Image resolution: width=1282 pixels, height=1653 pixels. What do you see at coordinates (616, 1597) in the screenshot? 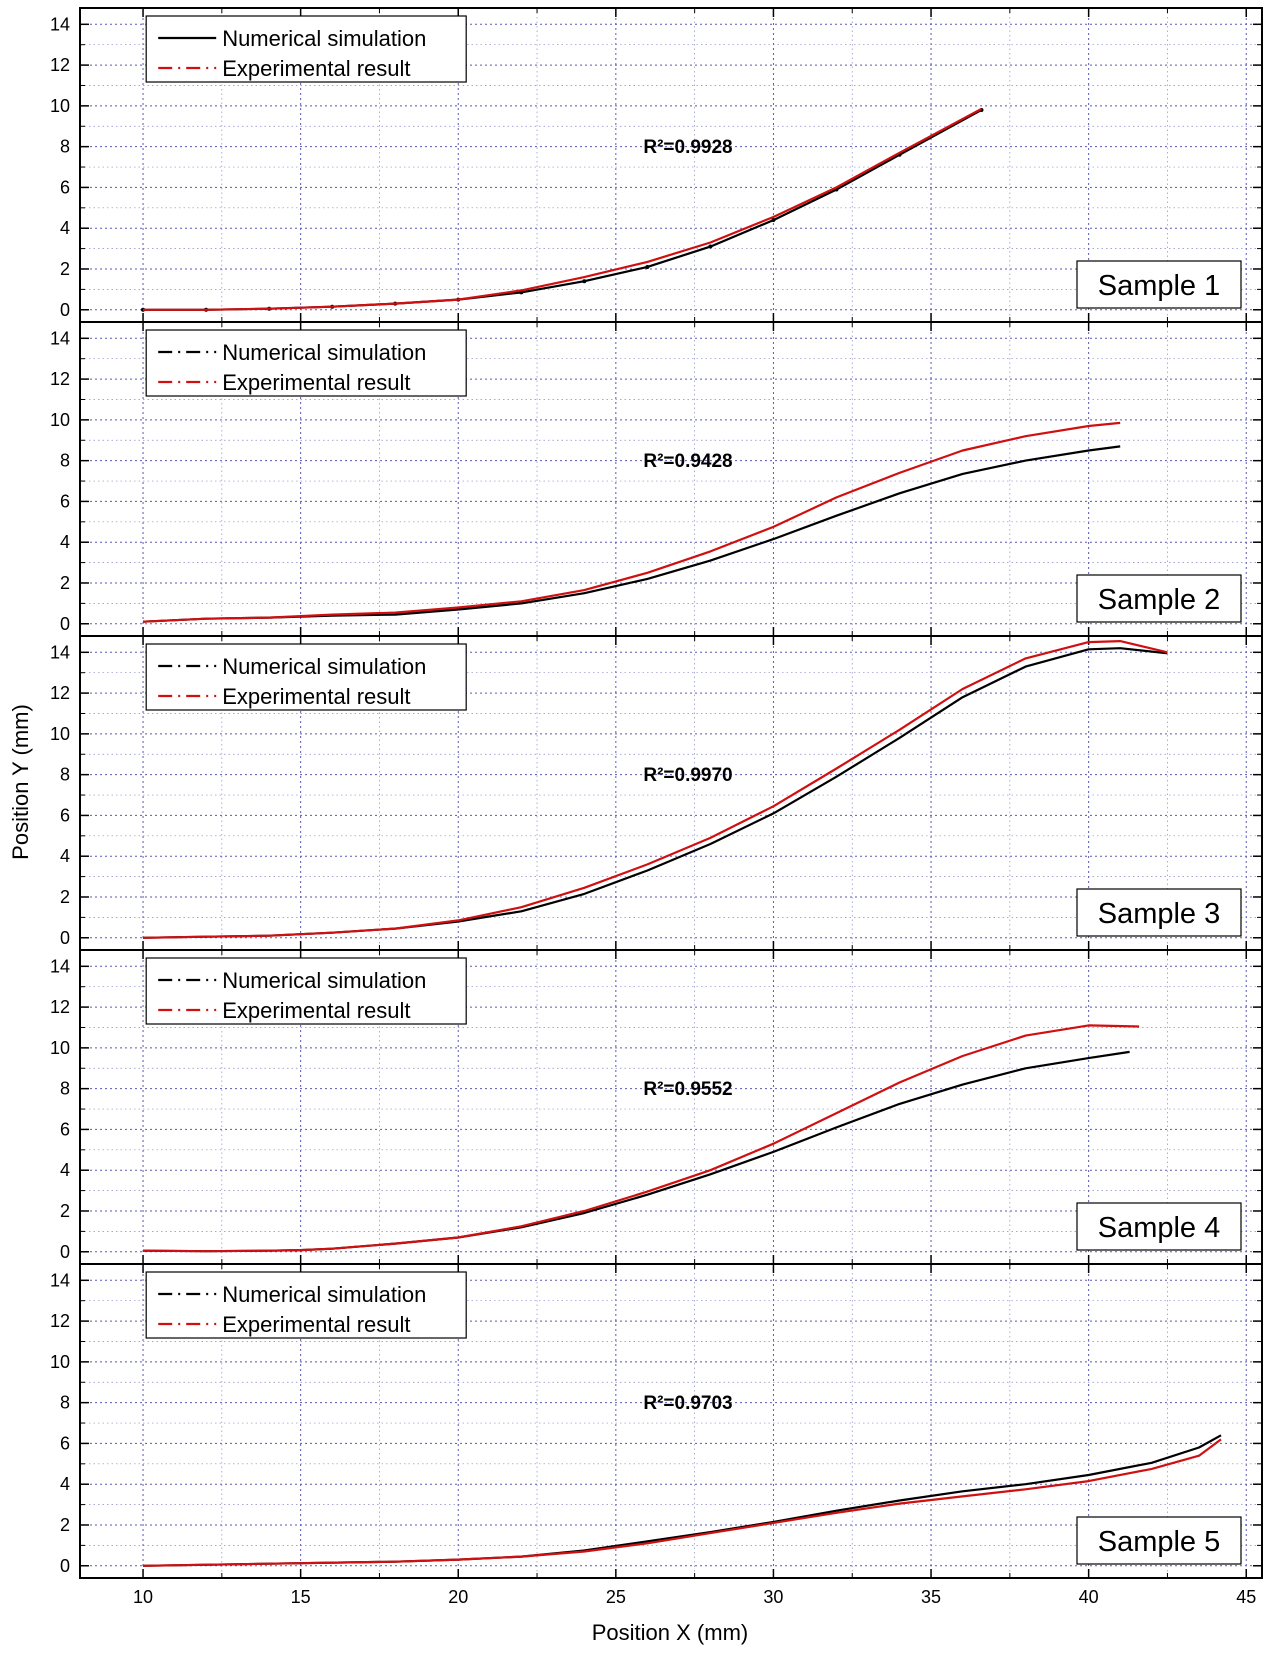
I see `x-tick-label: 25` at bounding box center [616, 1597].